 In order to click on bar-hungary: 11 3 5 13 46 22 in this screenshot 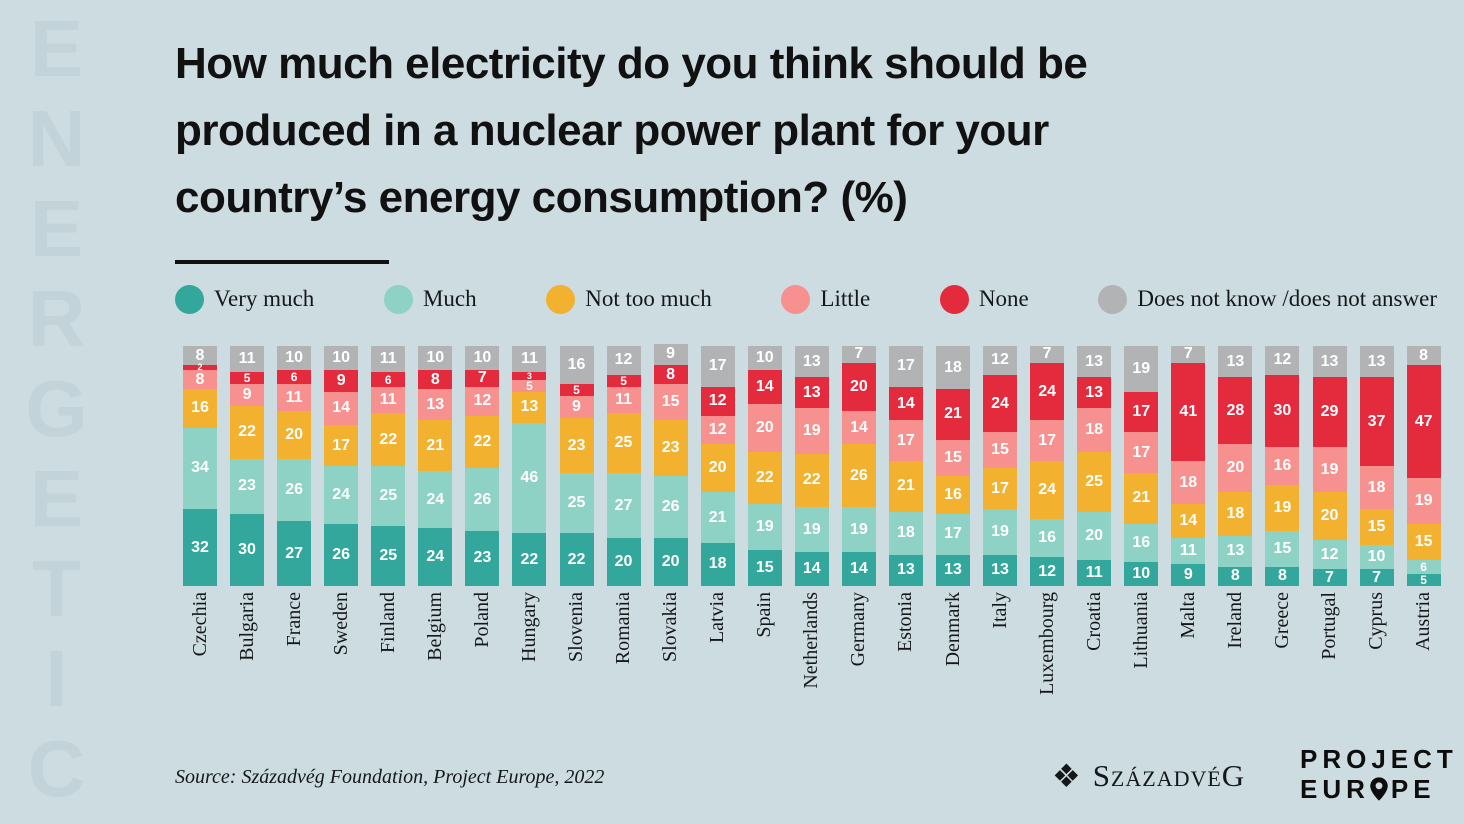, I will do `click(529, 466)`.